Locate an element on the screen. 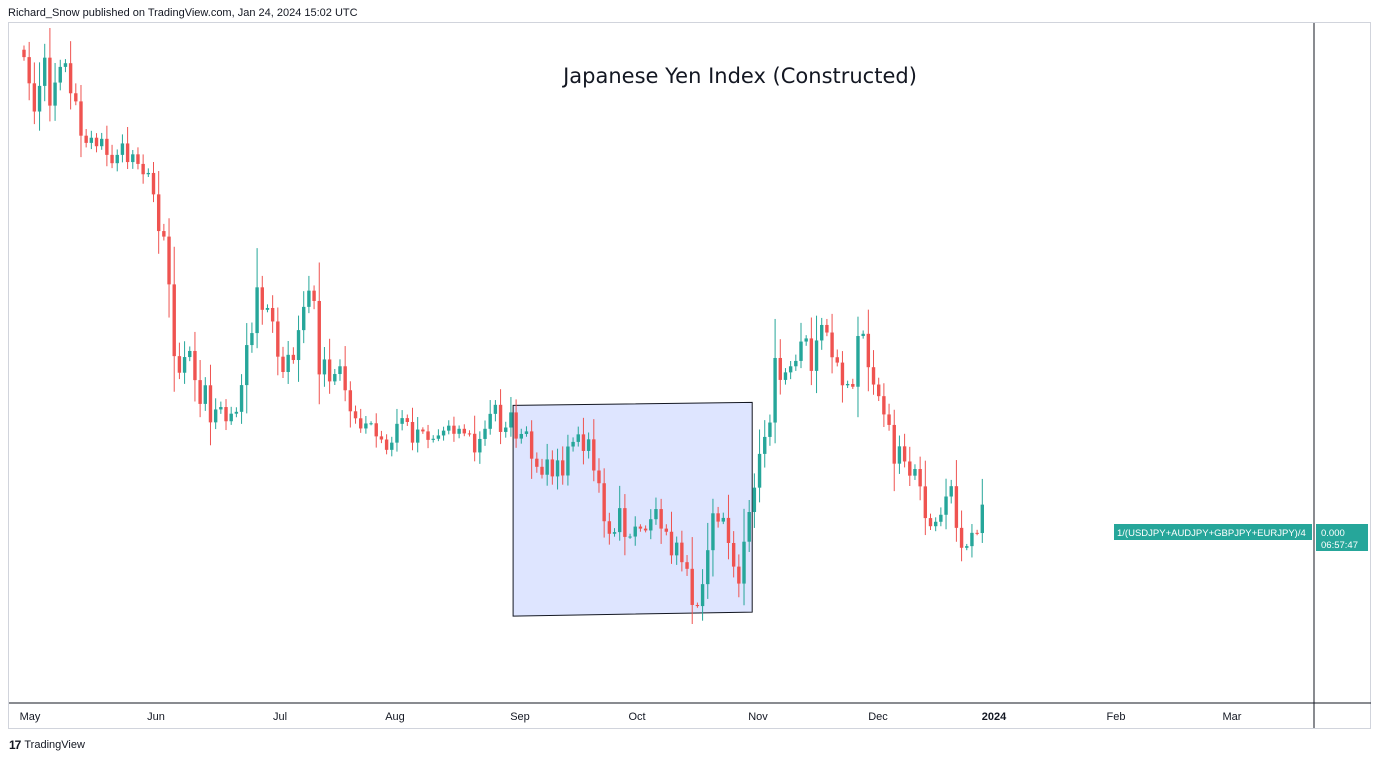 This screenshot has height=760, width=1380. x-tick-label: Dec is located at coordinates (878, 717).